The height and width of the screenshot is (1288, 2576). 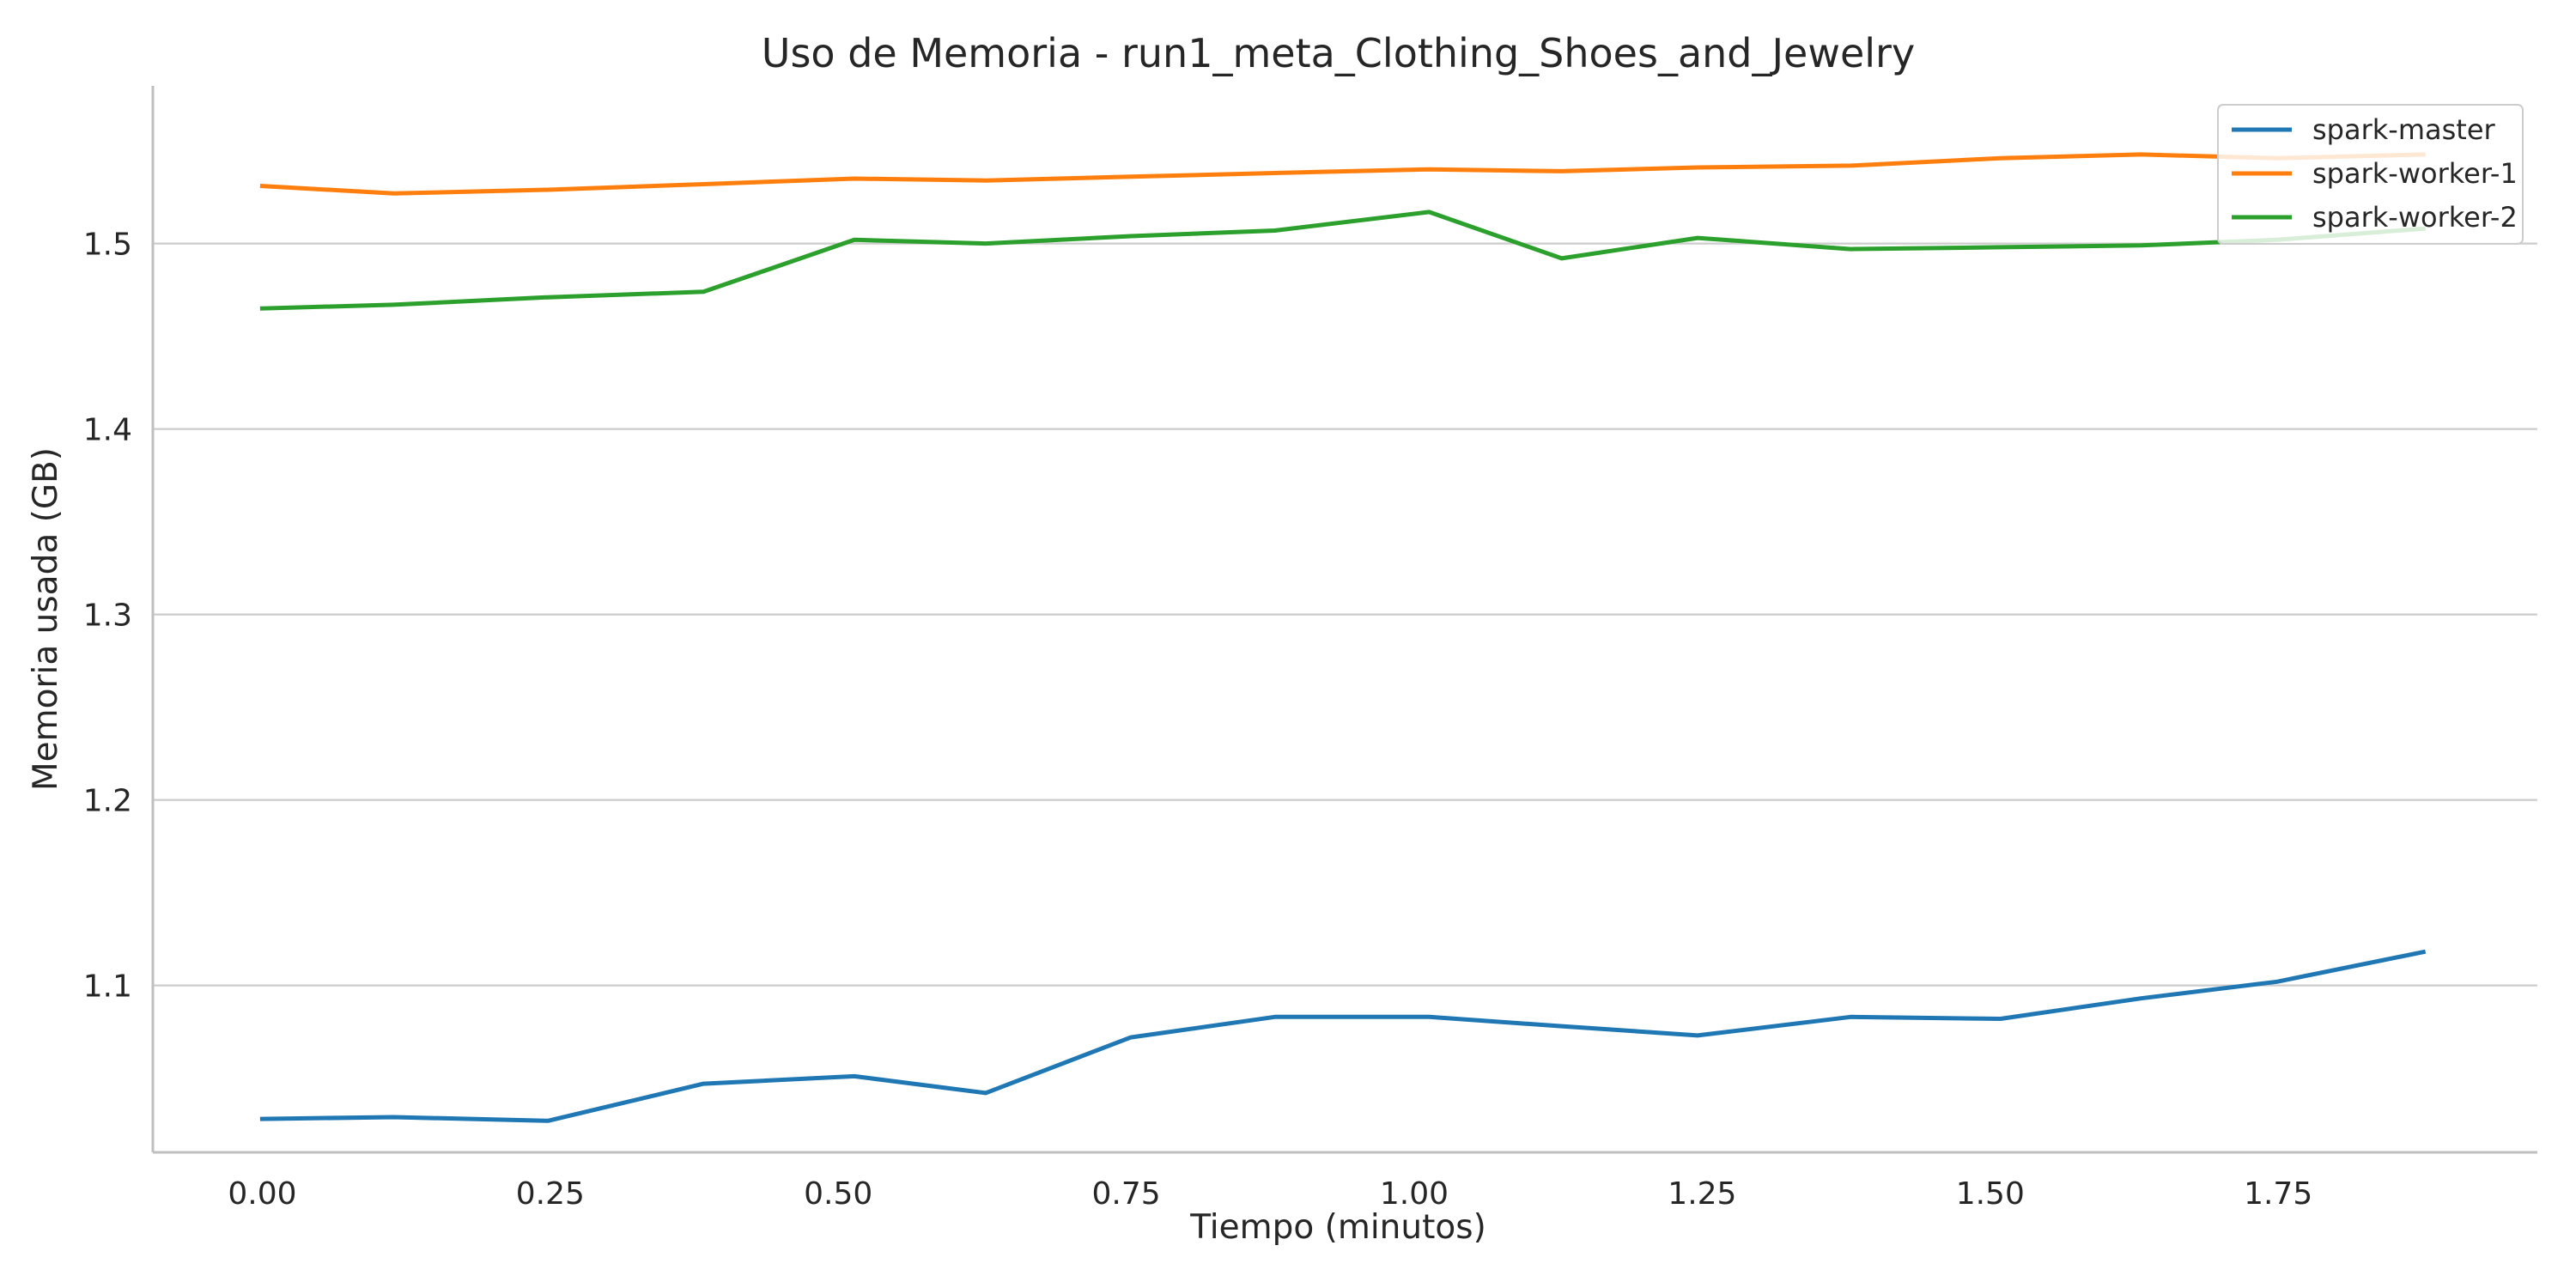 What do you see at coordinates (46, 619) in the screenshot?
I see `y-axis-label: Memoria usada (GB)` at bounding box center [46, 619].